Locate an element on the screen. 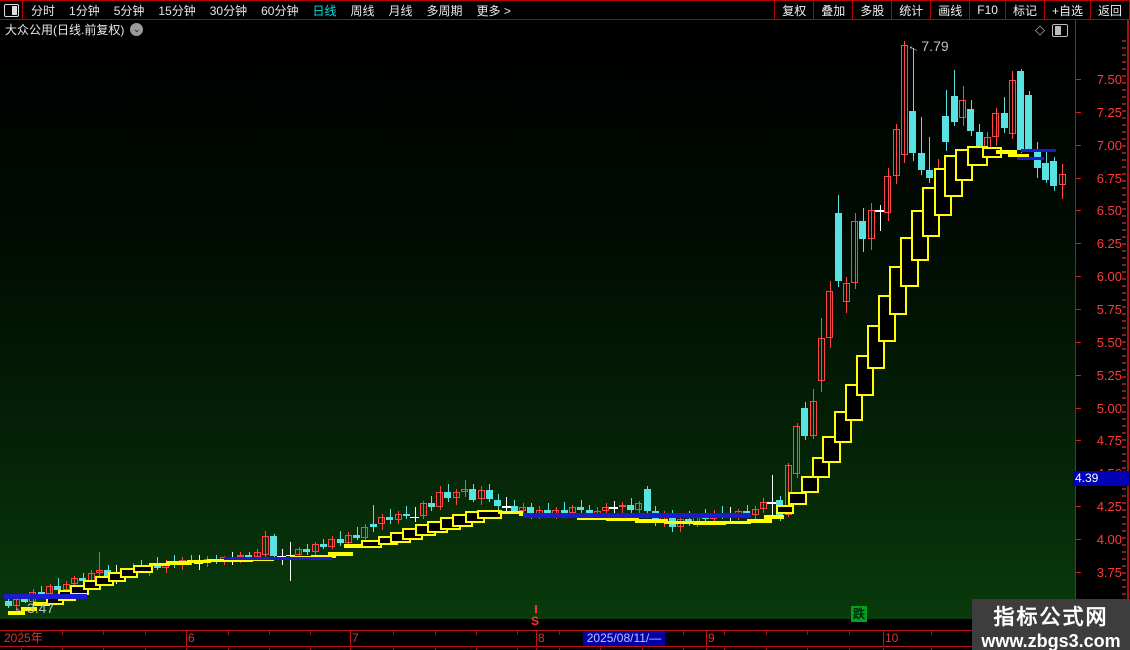 This screenshot has width=1130, height=650. tool-button-画线: 画线 is located at coordinates (949, 10).